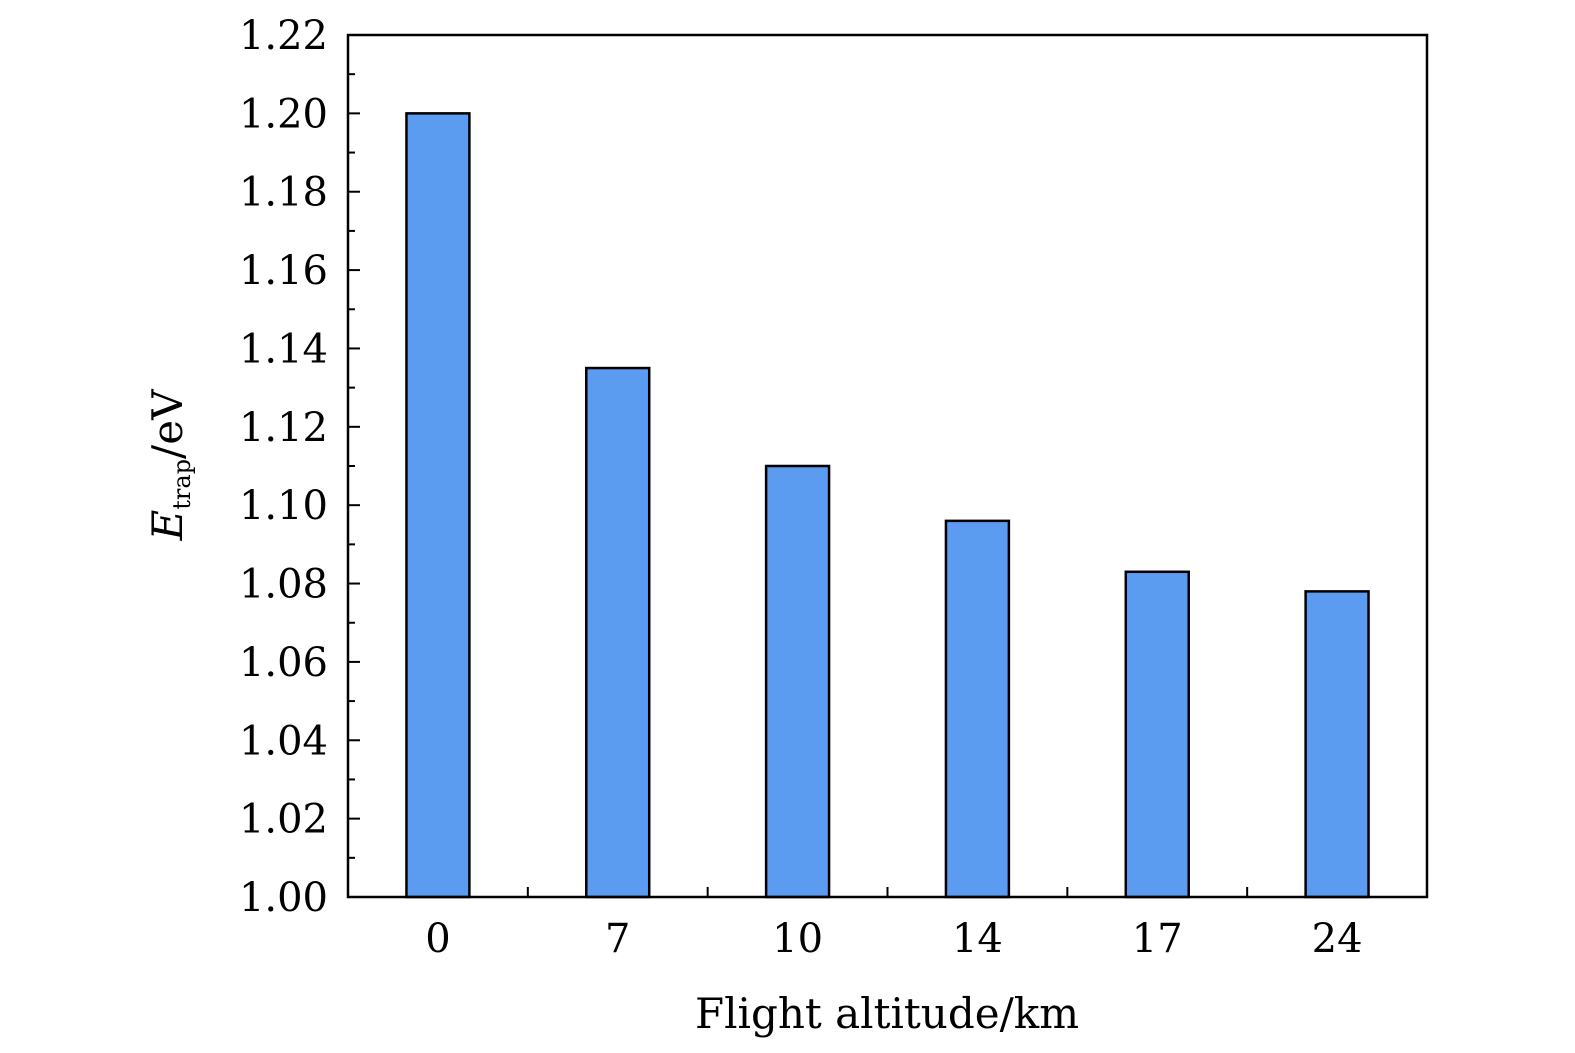  Describe the element at coordinates (283, 898) in the screenshot. I see `y-tick-label: 1.00` at that location.